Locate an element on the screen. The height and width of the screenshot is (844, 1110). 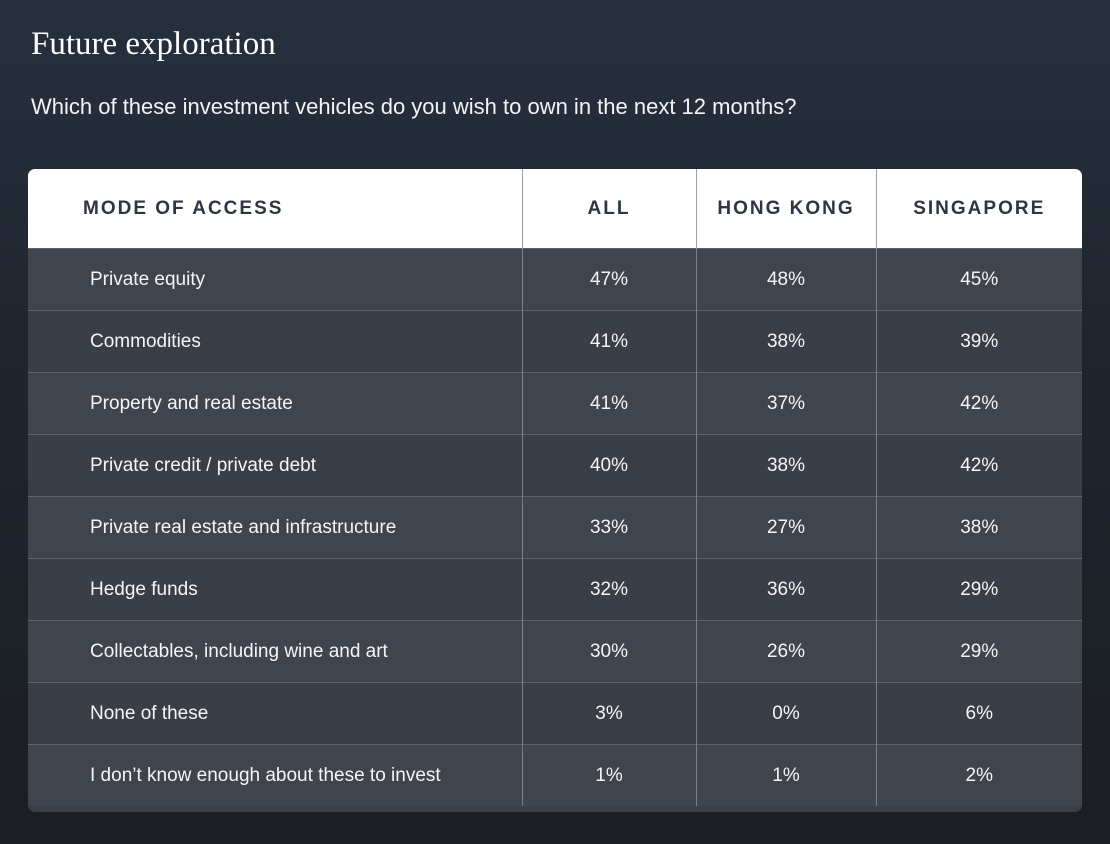
row-label: Private credit / private debt is located at coordinates (275, 465).